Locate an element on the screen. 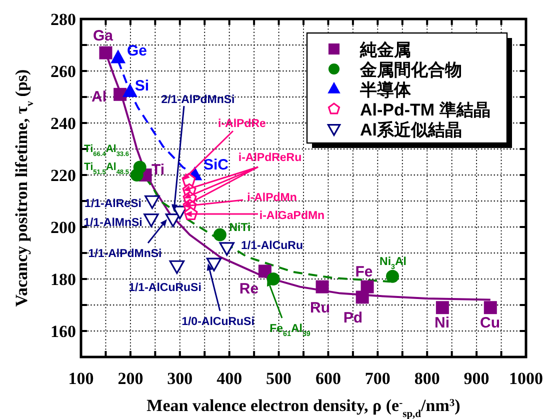 This screenshot has height=419, width=548. annotation: i-AlPdReRu is located at coordinates (270, 158).